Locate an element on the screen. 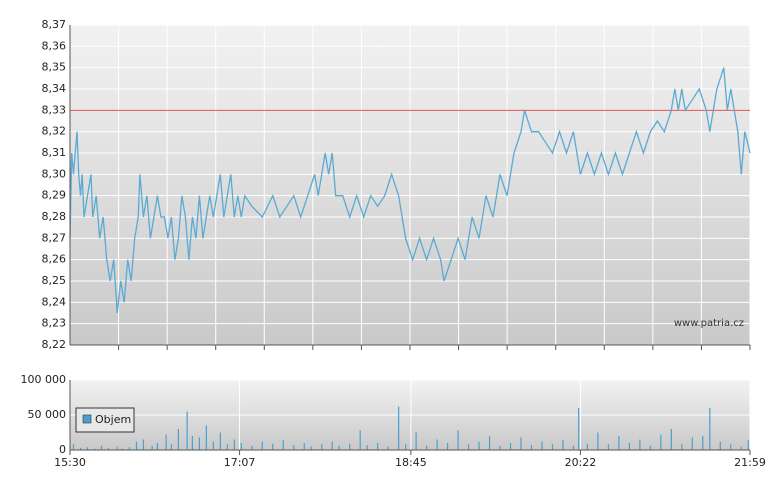 The width and height of the screenshot is (780, 490). y-tick-label: 8,36 is located at coordinates (54, 45).